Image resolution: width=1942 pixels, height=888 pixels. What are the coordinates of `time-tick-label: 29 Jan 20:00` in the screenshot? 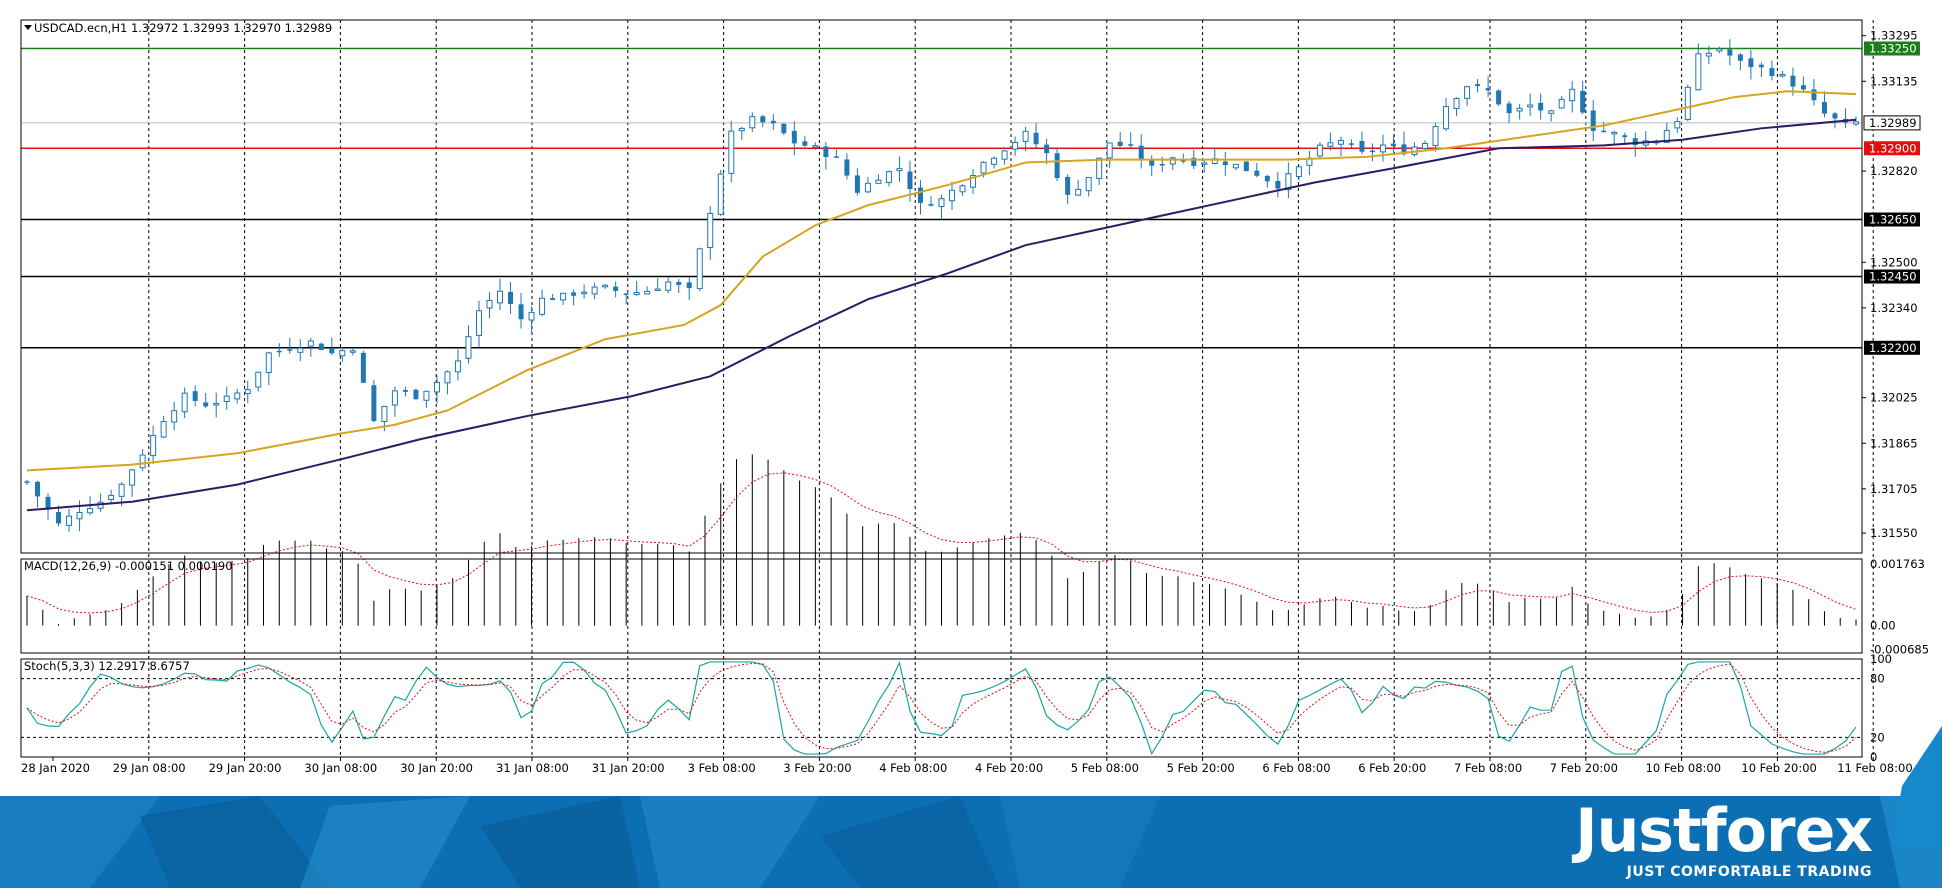 It's located at (245, 768).